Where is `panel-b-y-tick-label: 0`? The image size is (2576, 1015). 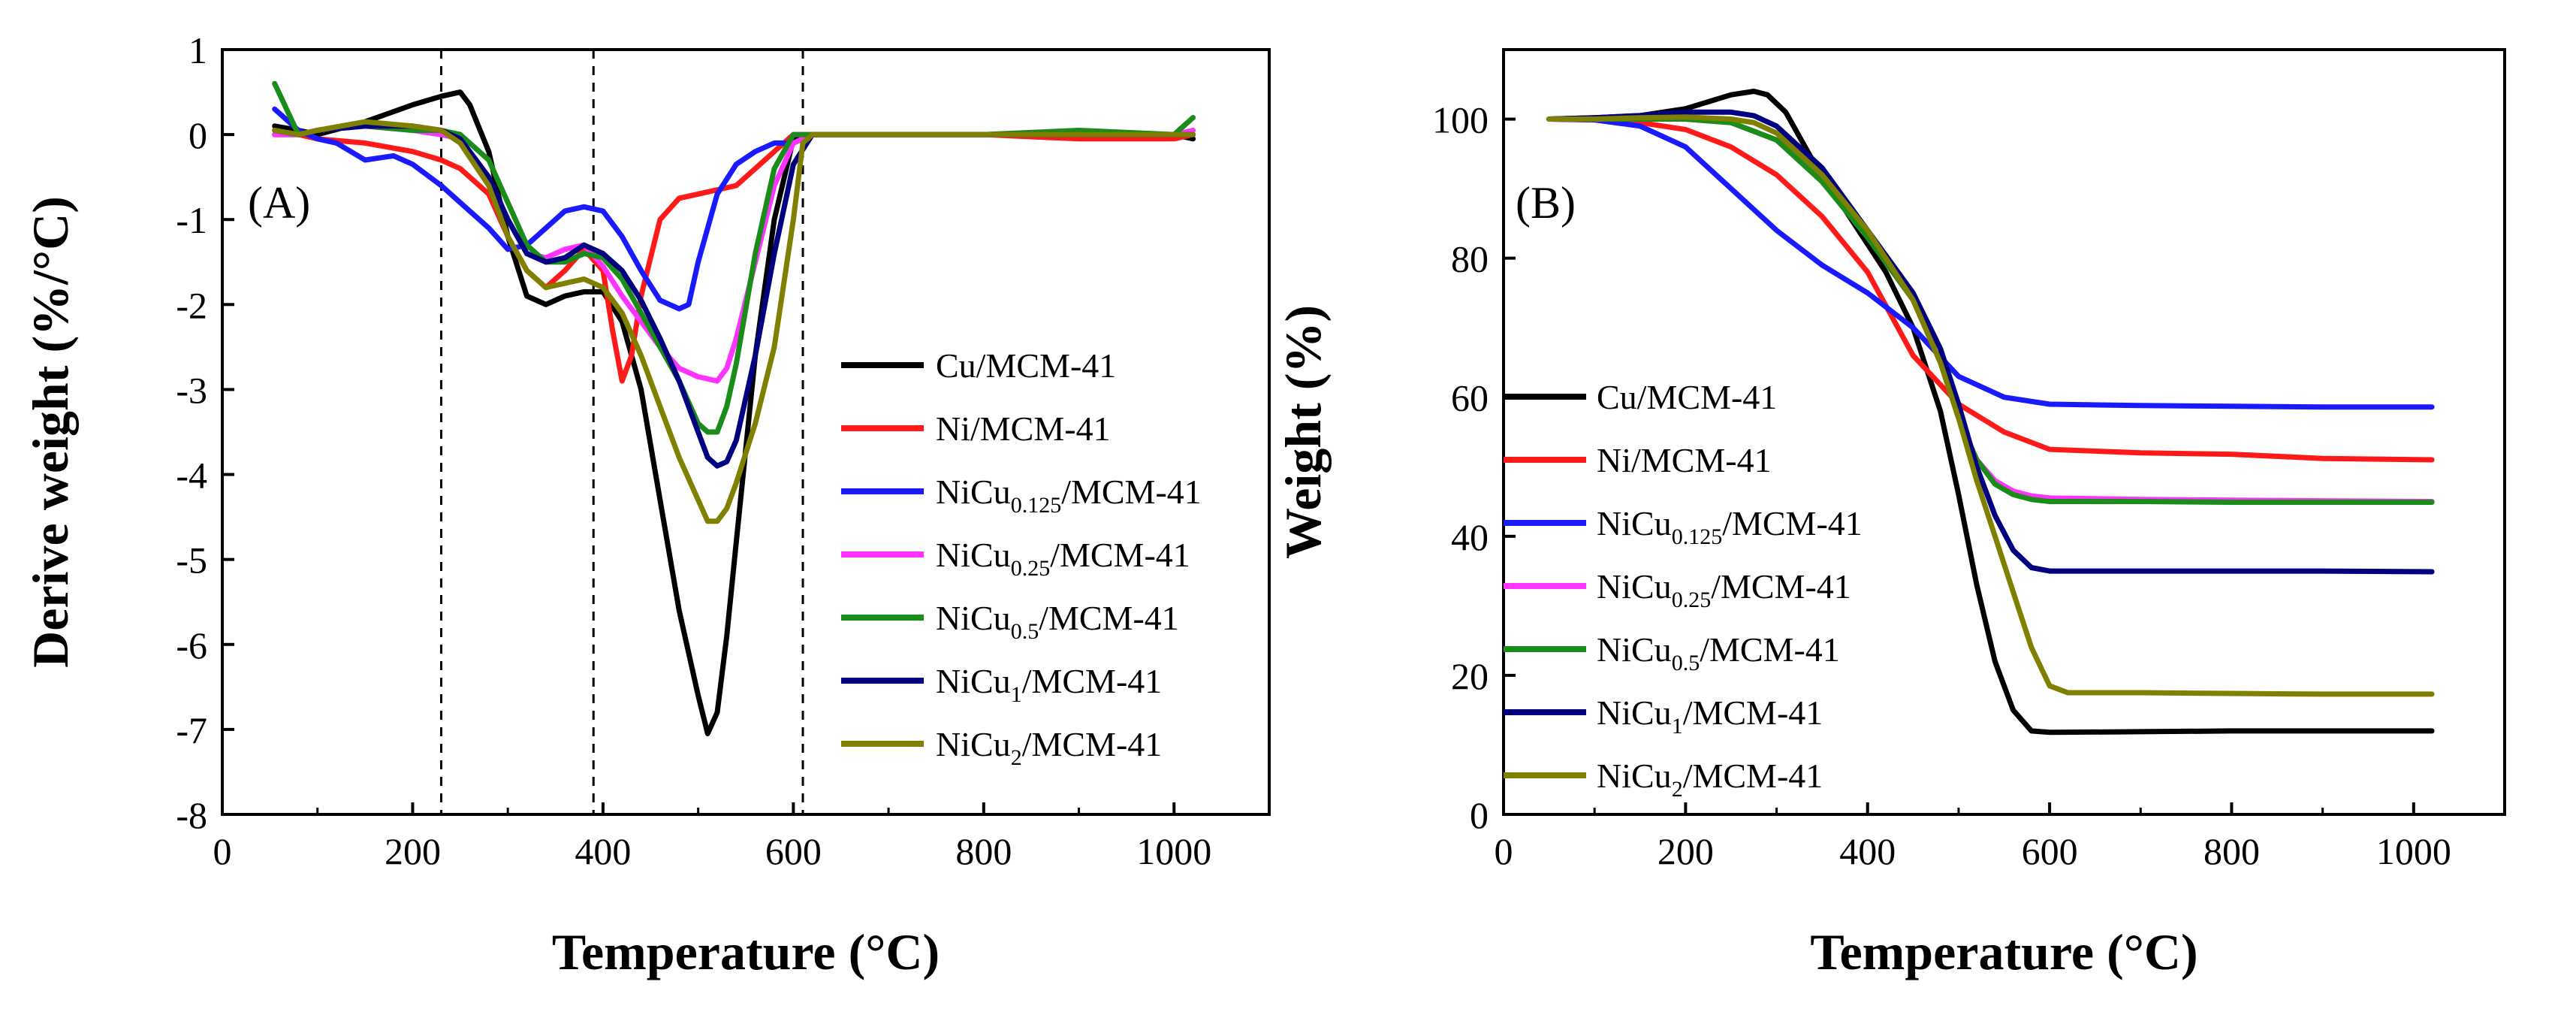 panel-b-y-tick-label: 0 is located at coordinates (1479, 815).